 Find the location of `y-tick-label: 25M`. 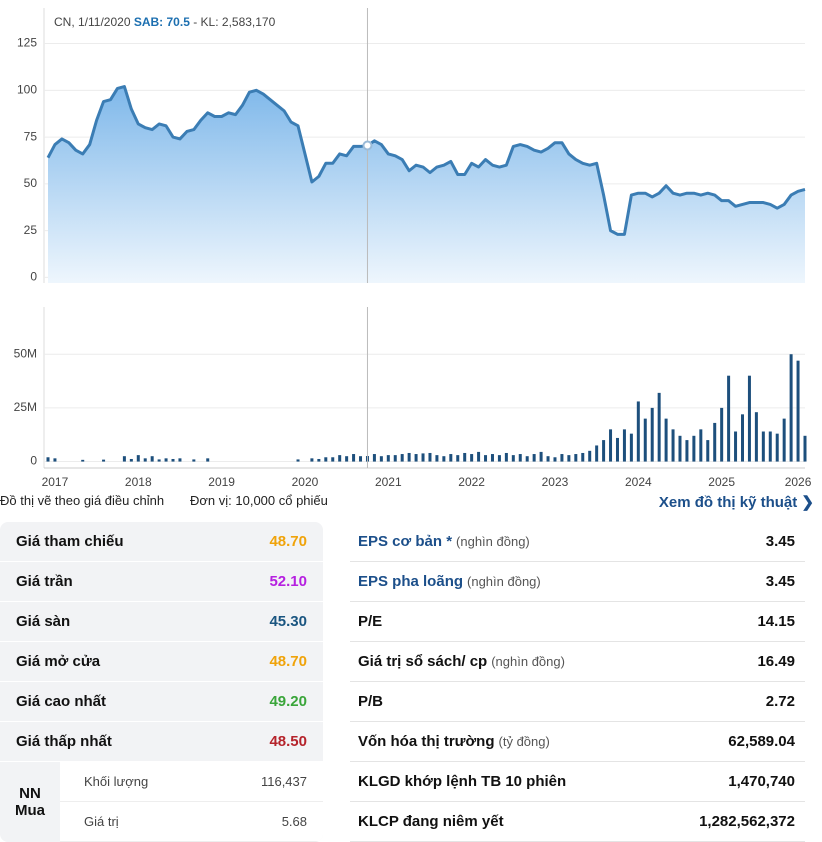

y-tick-label: 25M is located at coordinates (25, 407).